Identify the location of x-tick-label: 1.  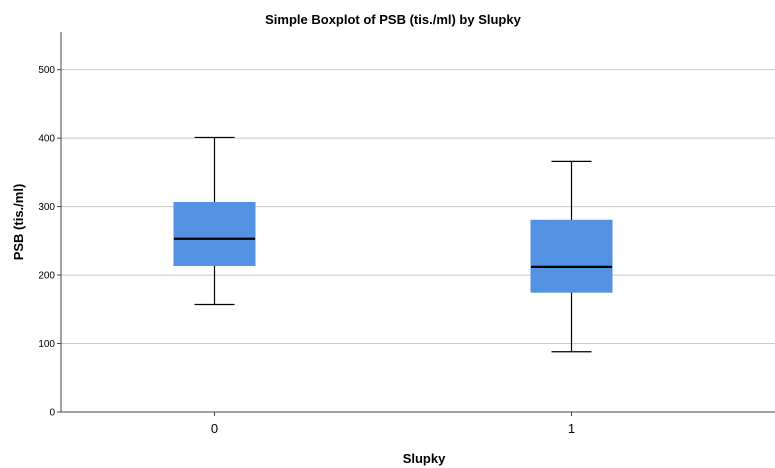
(571, 428).